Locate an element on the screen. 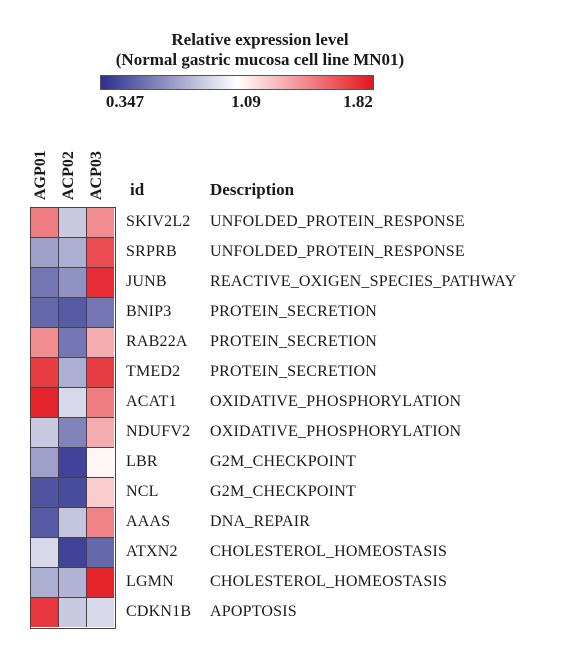 Image resolution: width=586 pixels, height=660 pixels. row-id-label: SRPRB is located at coordinates (151, 251).